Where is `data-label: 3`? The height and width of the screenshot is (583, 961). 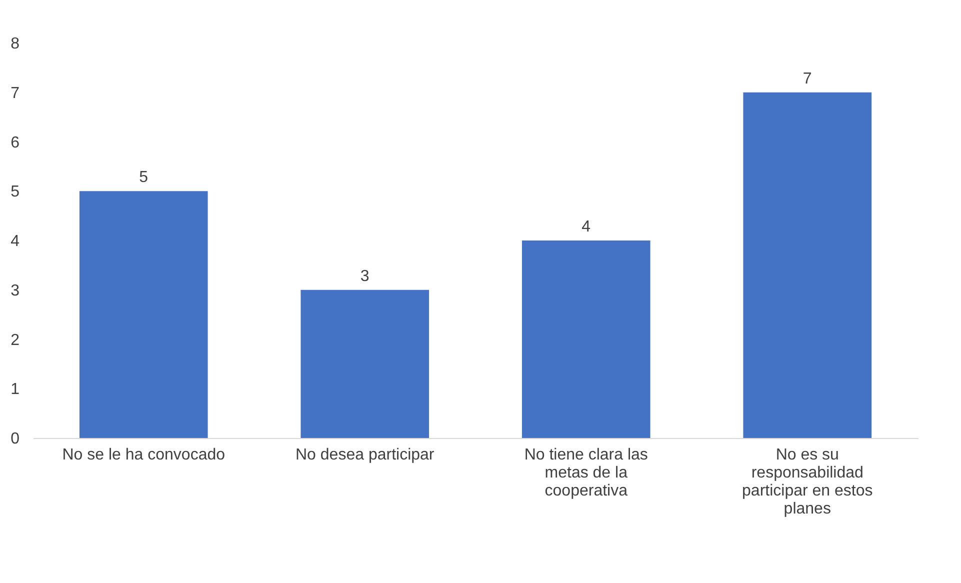
data-label: 3 is located at coordinates (365, 276).